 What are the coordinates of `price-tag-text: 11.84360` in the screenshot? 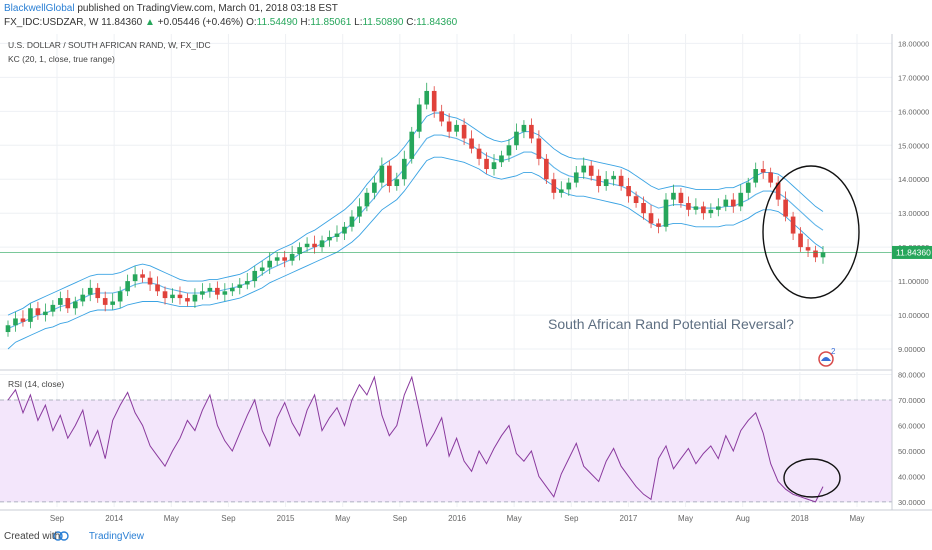 It's located at (913, 252).